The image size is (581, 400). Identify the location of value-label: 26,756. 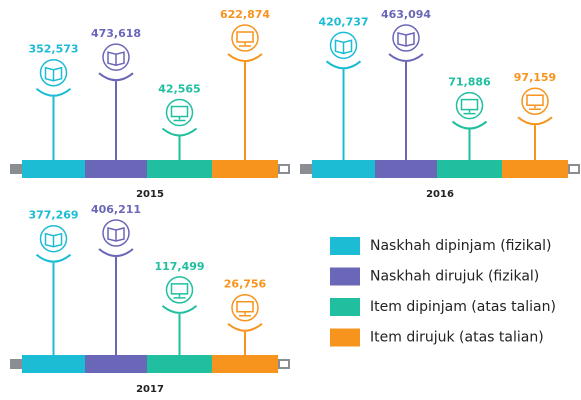
(245, 284).